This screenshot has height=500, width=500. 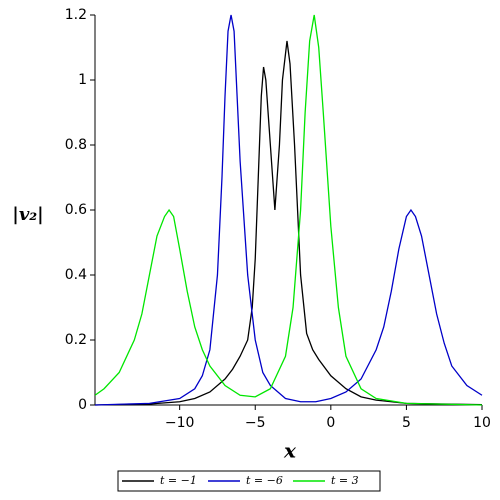 I want to click on y-tick-label: 0.8, so click(x=76, y=145).